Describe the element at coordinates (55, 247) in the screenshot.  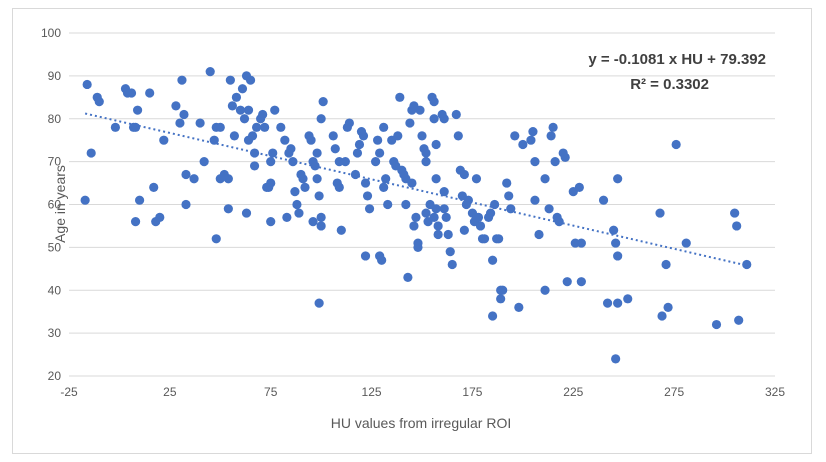
I see `y-tick-label: 50` at that location.